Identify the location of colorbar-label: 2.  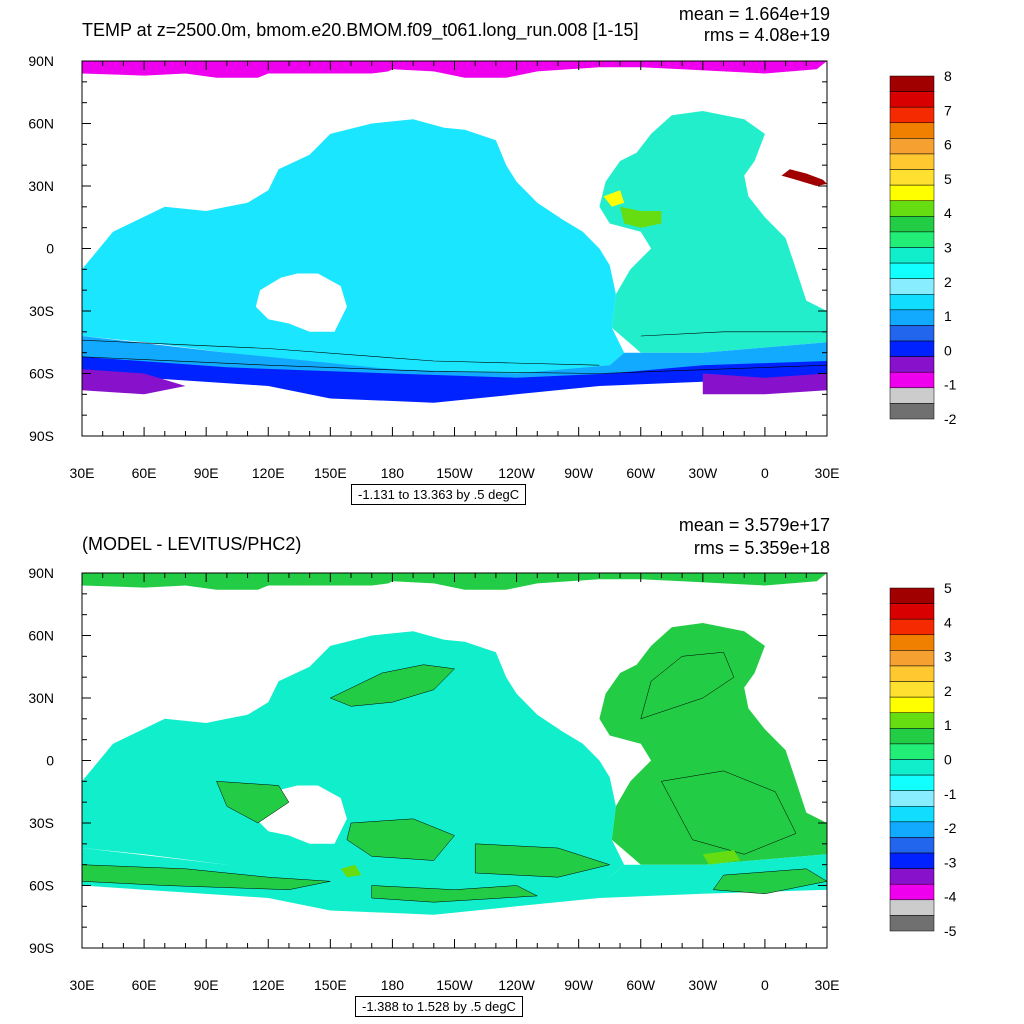
(948, 282).